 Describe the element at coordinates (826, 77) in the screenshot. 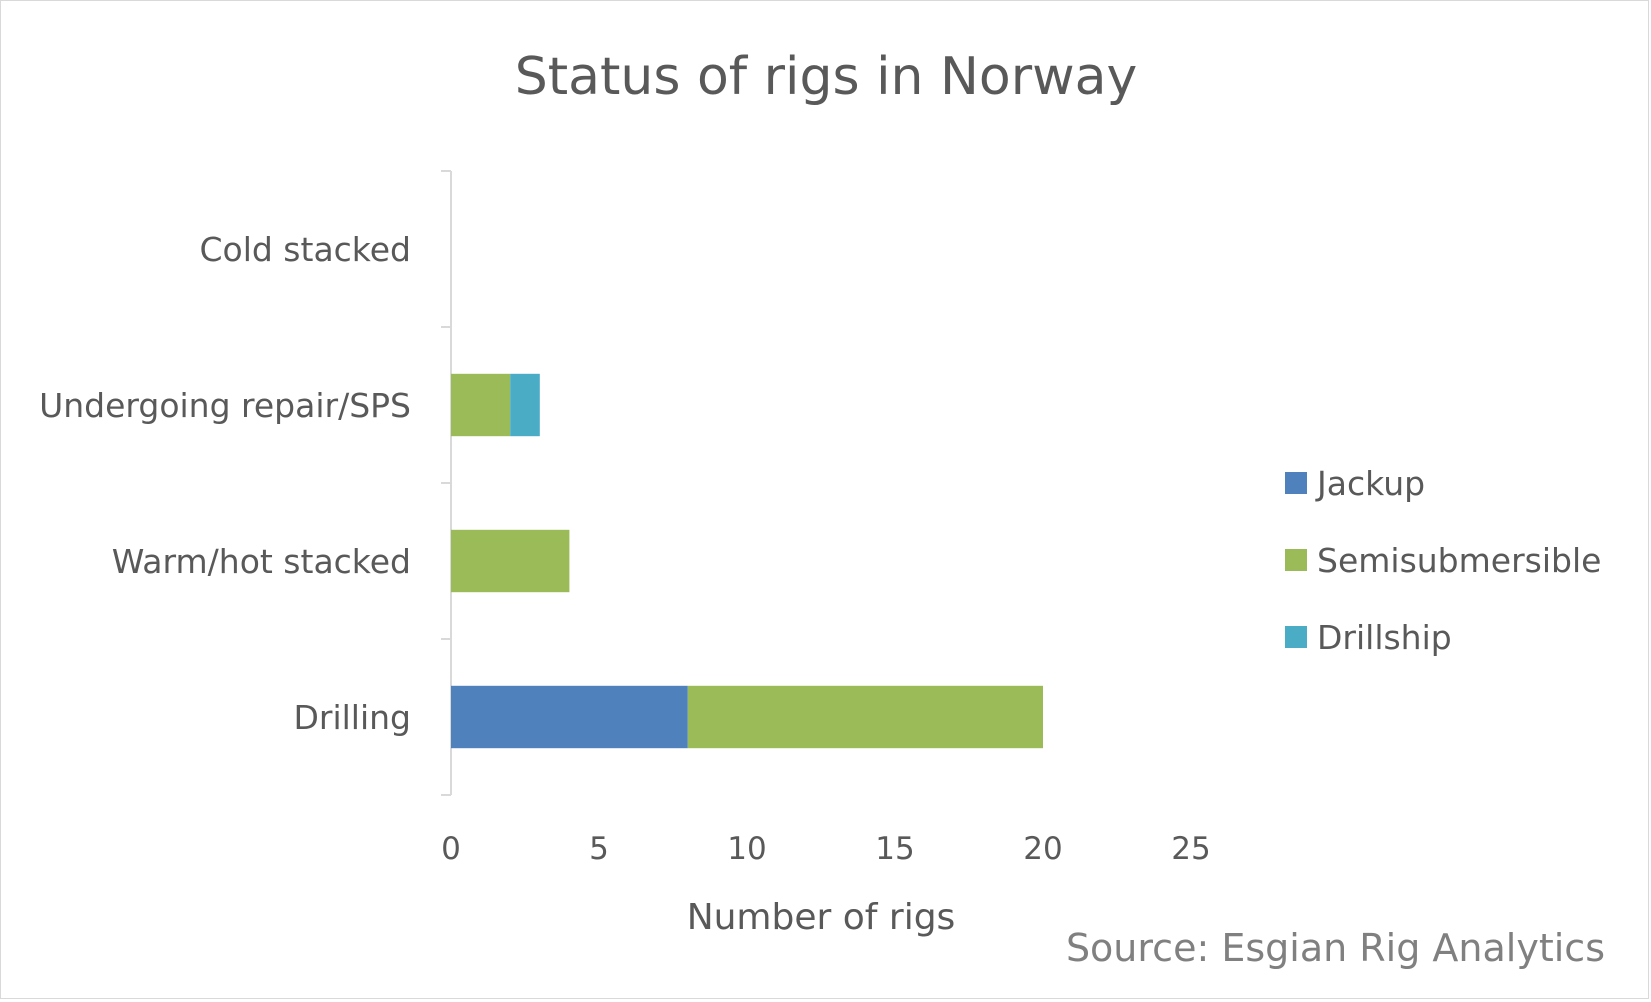

I see `chart-title: Status of rigs in Norway` at that location.